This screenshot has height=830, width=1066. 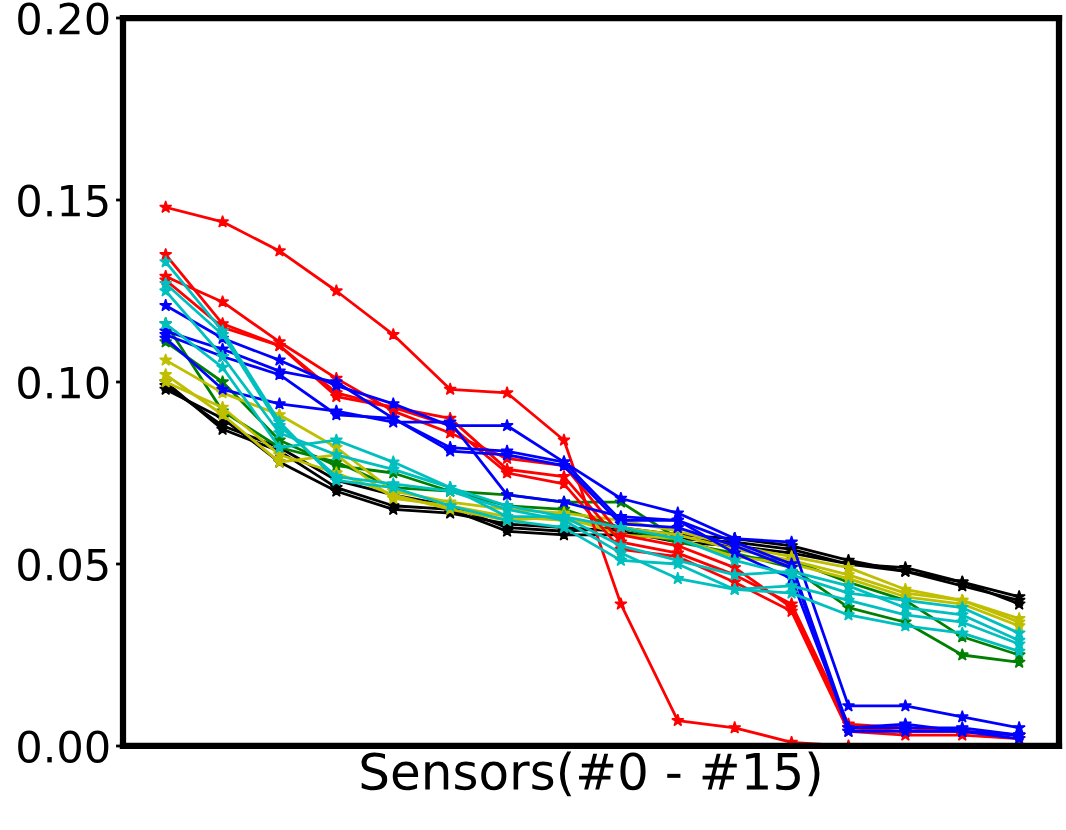 I want to click on x-axis-title: Sensors(#0 - #15), so click(x=590, y=774).